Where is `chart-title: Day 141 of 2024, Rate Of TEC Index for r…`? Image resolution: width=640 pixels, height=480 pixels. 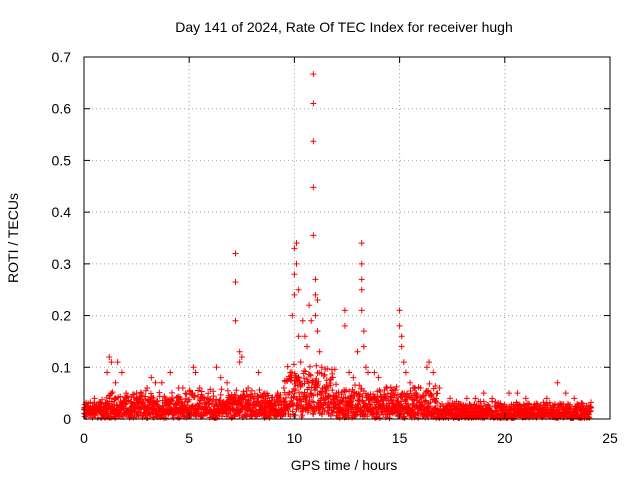
chart-title: Day 141 of 2024, Rate Of TEC Index for r… is located at coordinates (343, 27).